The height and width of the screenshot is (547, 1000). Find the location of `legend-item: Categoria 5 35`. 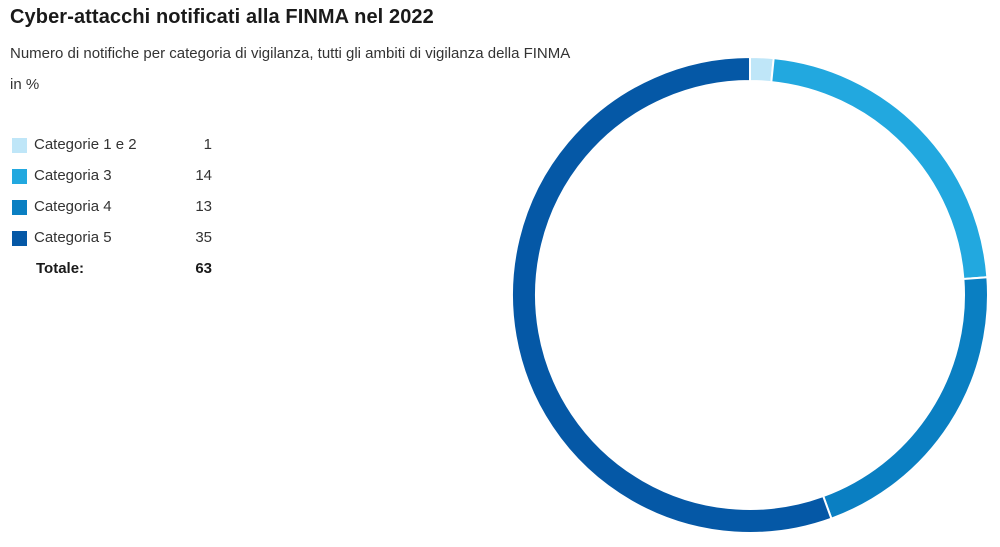

legend-item: Categoria 5 35 is located at coordinates (117, 244).